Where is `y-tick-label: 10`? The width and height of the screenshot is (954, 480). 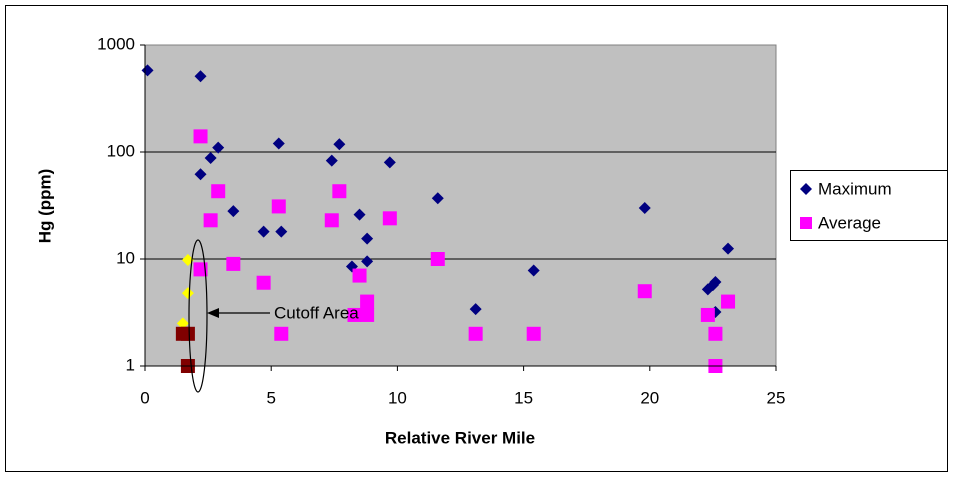
y-tick-label: 10 is located at coordinates (125, 257).